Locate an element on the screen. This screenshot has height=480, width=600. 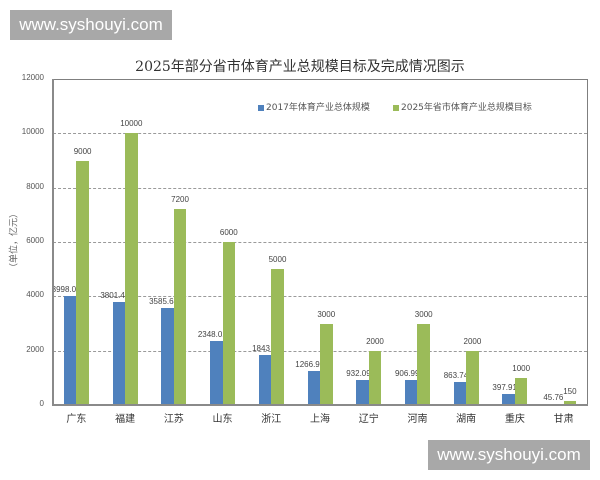
x-tick-label: 广东 is located at coordinates (76, 419).